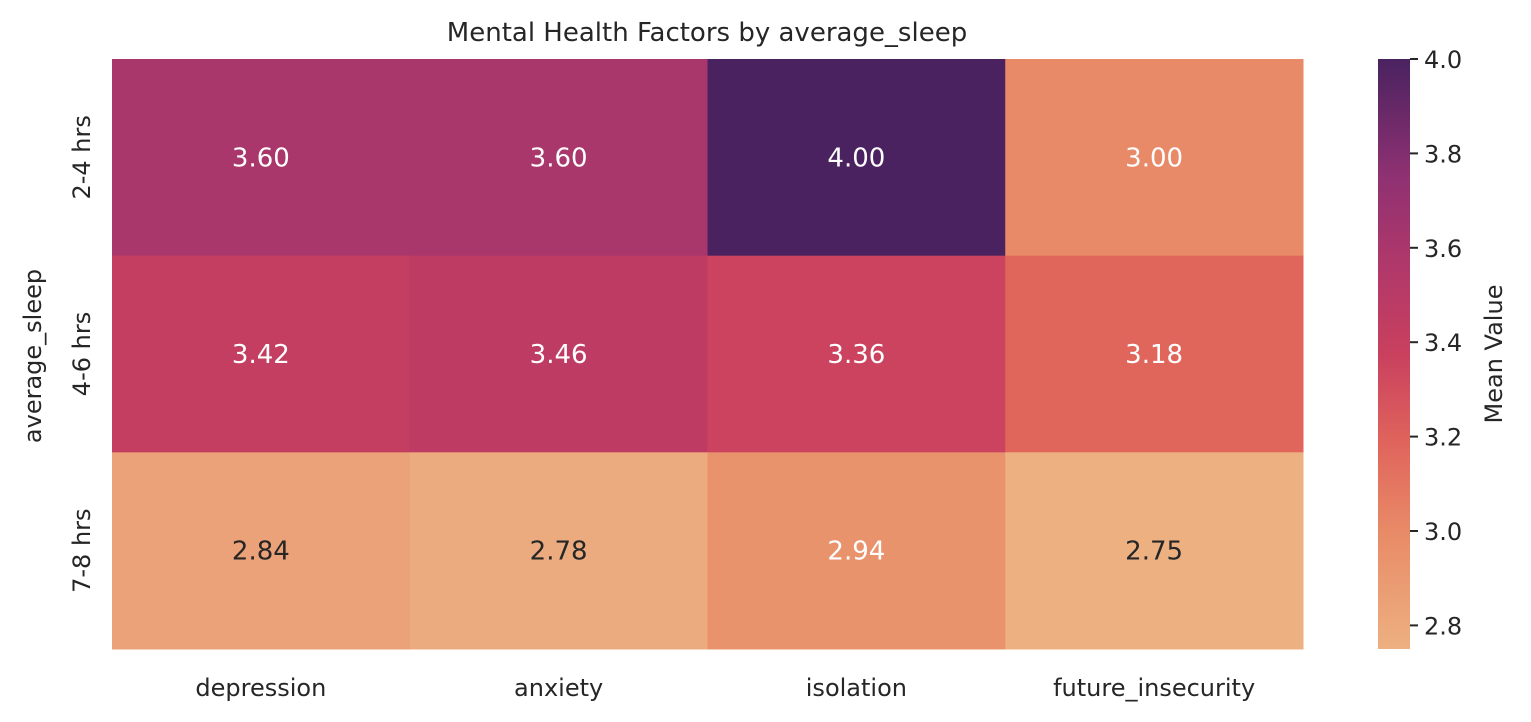 The height and width of the screenshot is (722, 1531). Describe the element at coordinates (1443, 249) in the screenshot. I see `colorbar-tick-label: 3.6` at that location.